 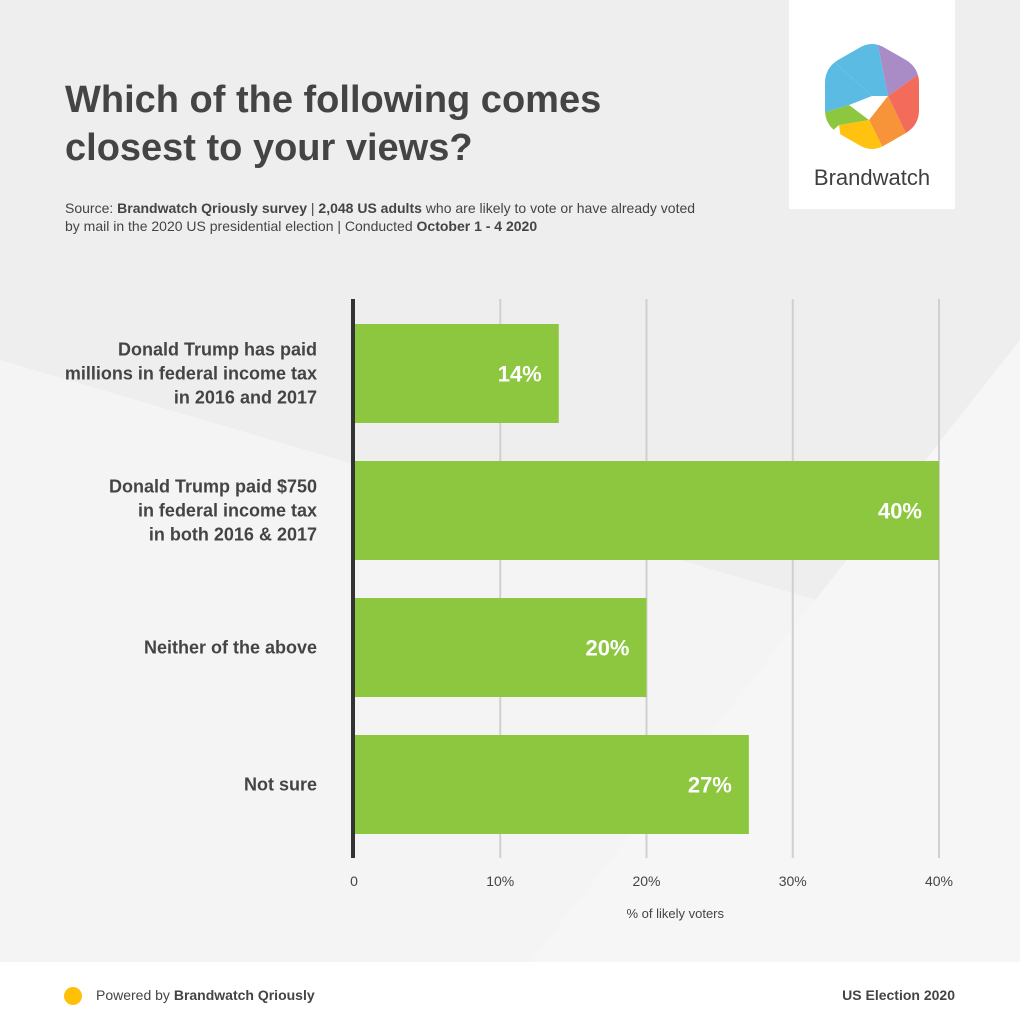 What do you see at coordinates (898, 995) in the screenshot?
I see `footer-election-label: US Election 2020` at bounding box center [898, 995].